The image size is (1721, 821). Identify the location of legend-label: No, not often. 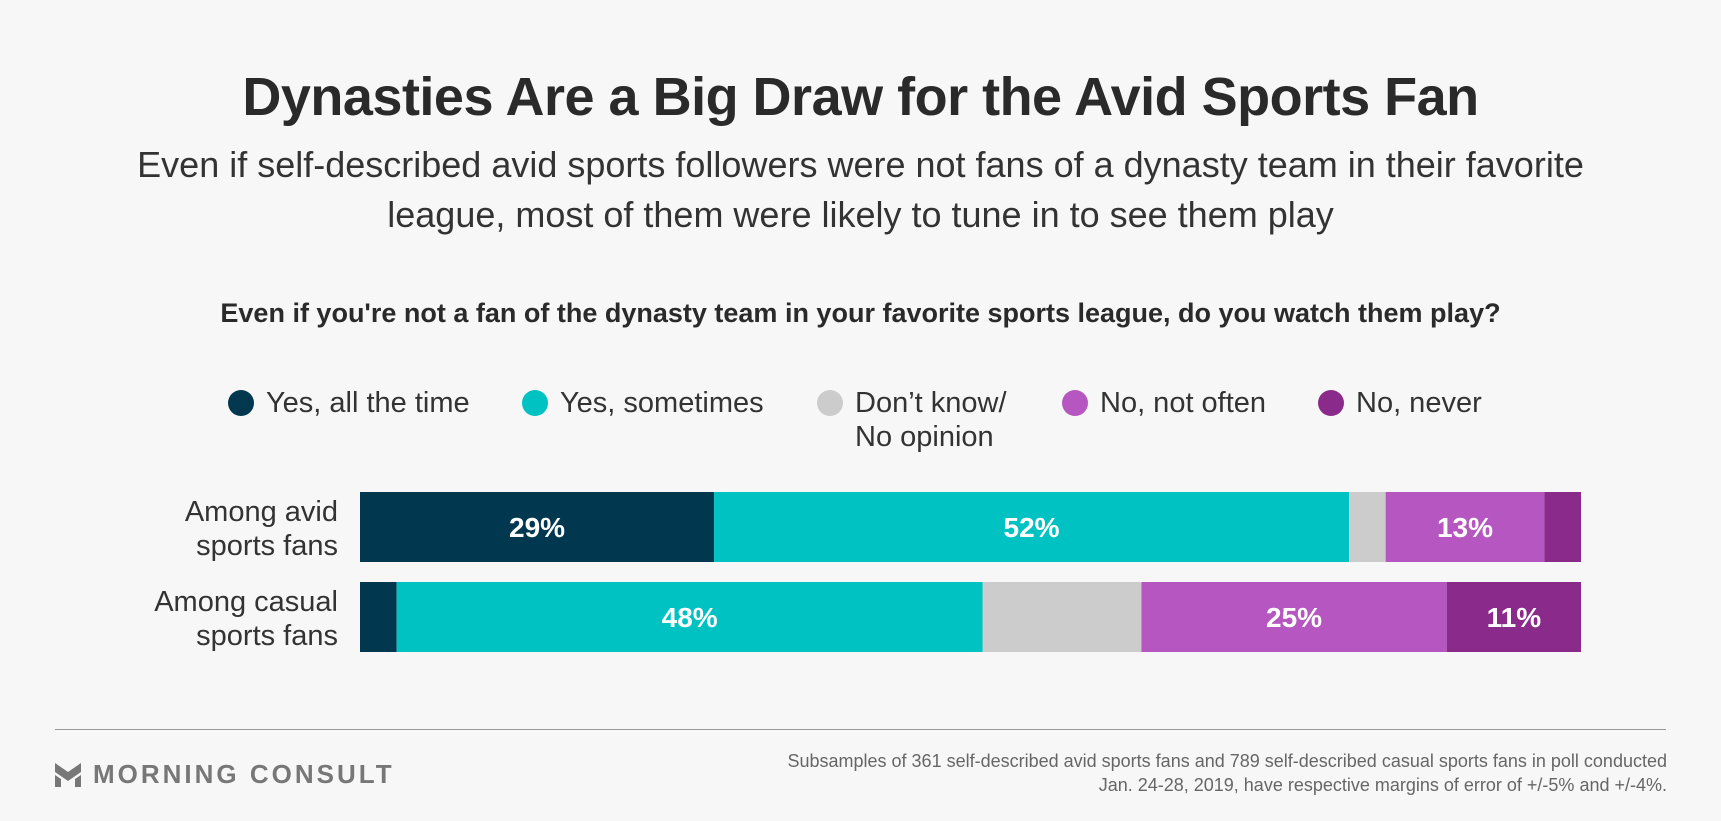
(1183, 403).